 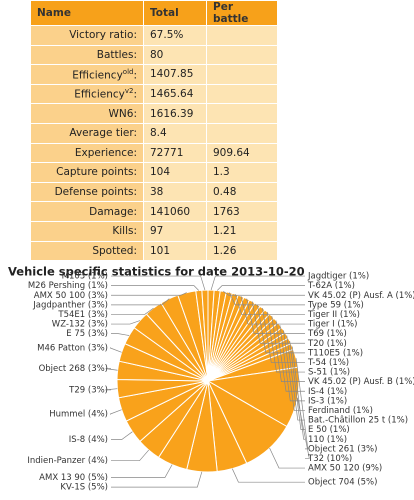 What do you see at coordinates (327, 440) in the screenshot?
I see `slice-label: 110 (1%)` at bounding box center [327, 440].